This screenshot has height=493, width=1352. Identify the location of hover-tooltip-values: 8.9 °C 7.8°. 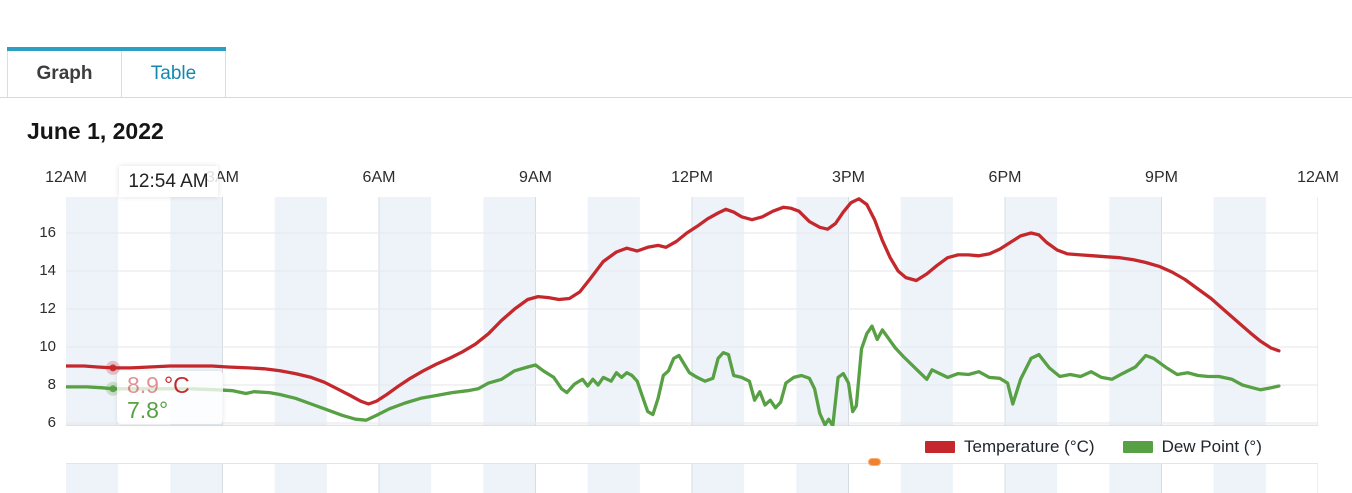
(170, 397).